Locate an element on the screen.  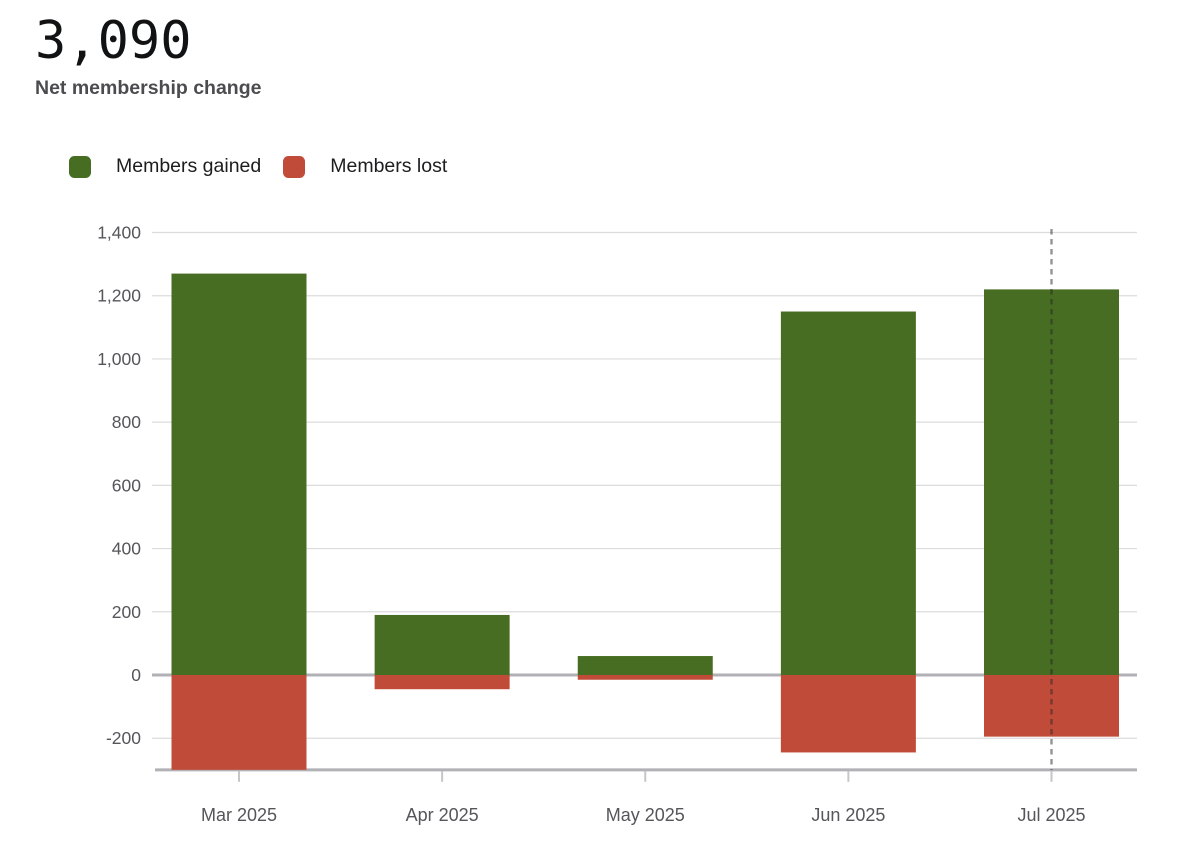
y-axis-tick-label: 0 is located at coordinates (136, 675).